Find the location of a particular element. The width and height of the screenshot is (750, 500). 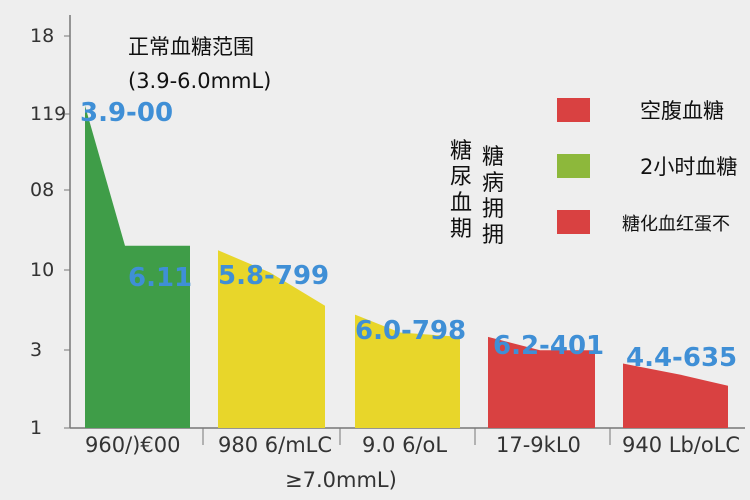

note-char: 病 is located at coordinates (493, 183).